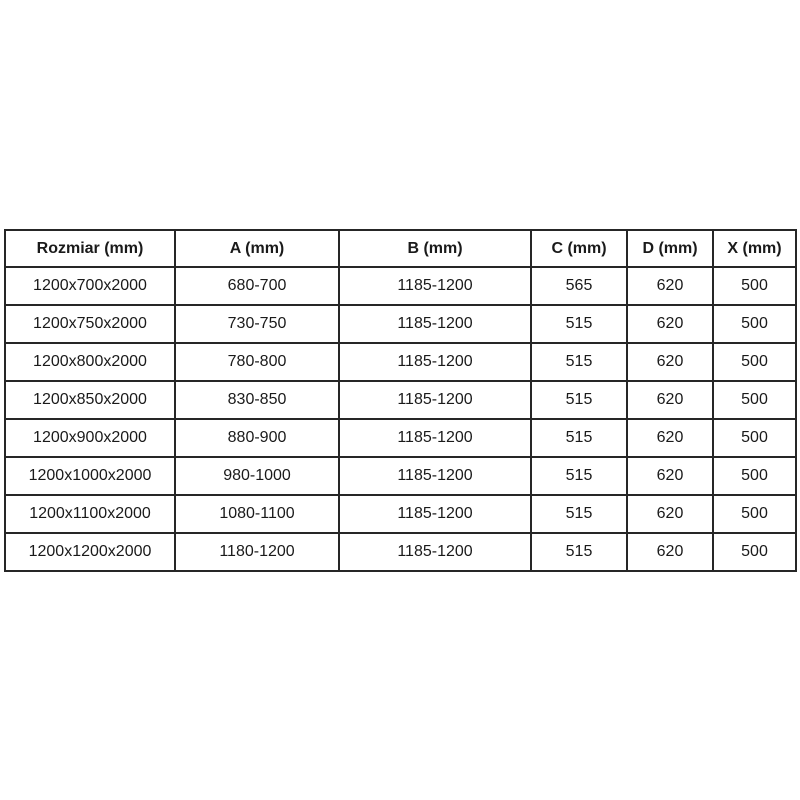 This screenshot has height=800, width=800. Describe the element at coordinates (435, 248) in the screenshot. I see `column-header: B (mm)` at that location.